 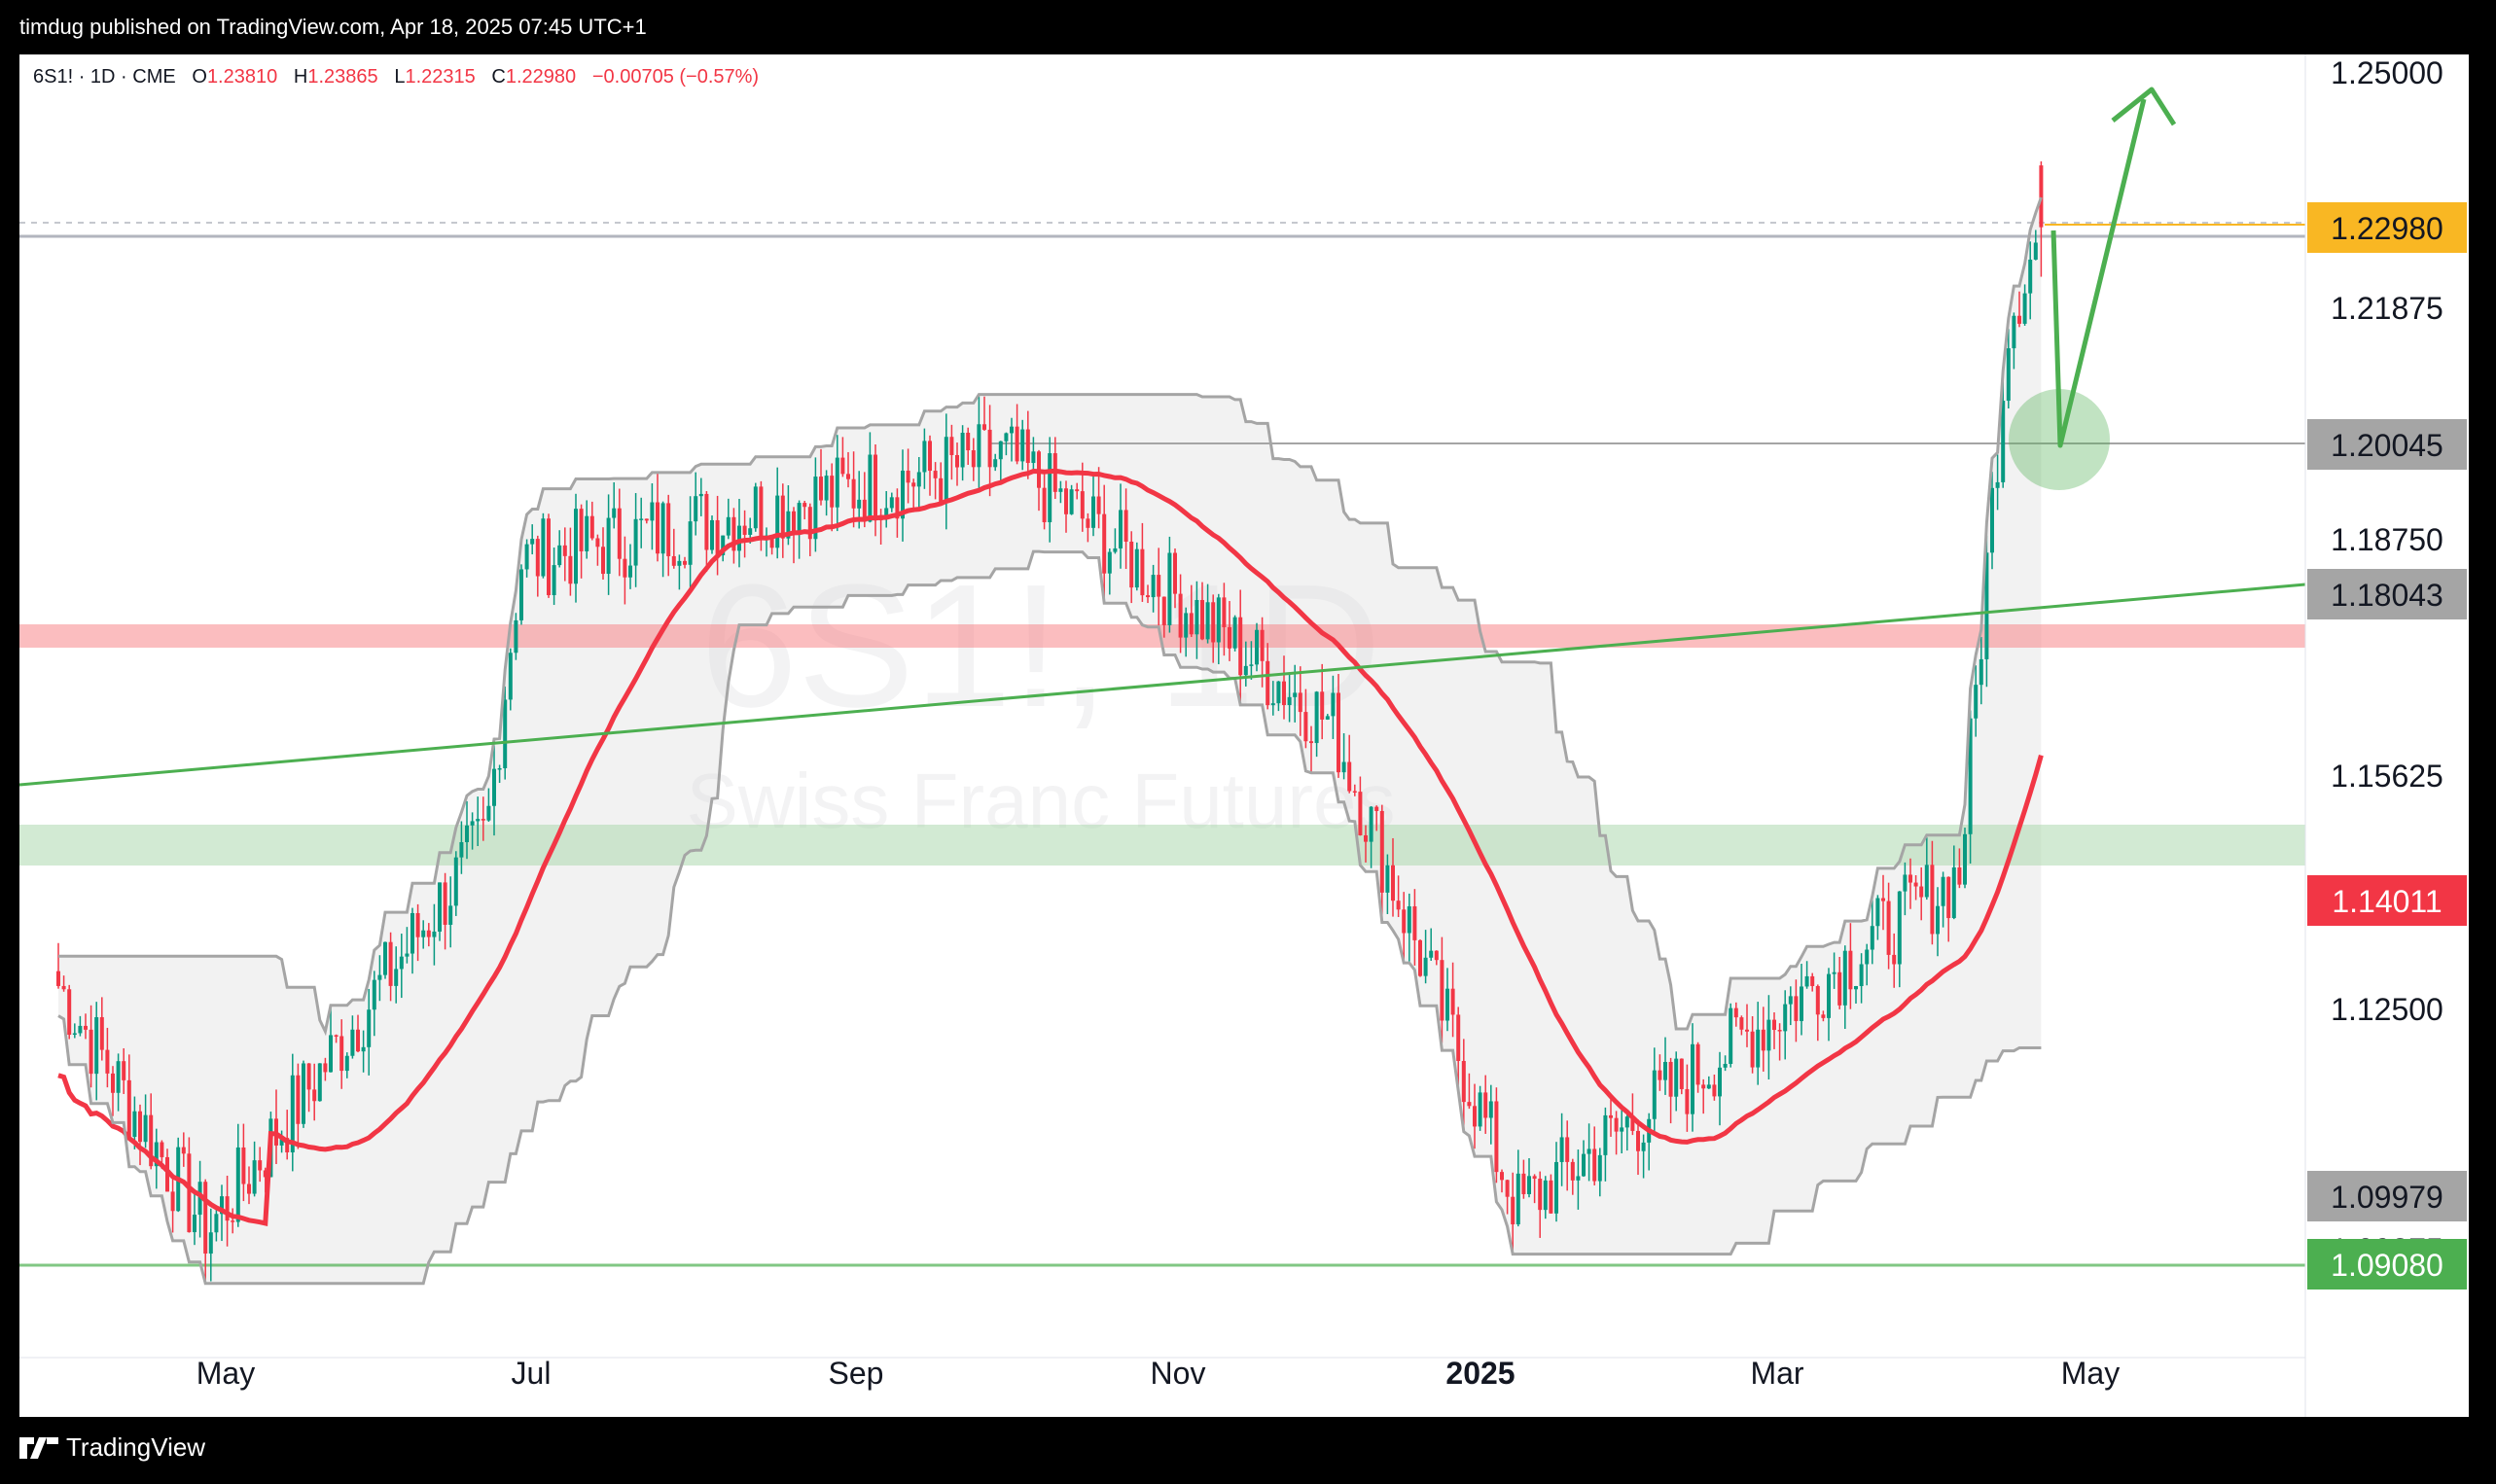 I want to click on legend-high: 1.23865, so click(x=342, y=77).